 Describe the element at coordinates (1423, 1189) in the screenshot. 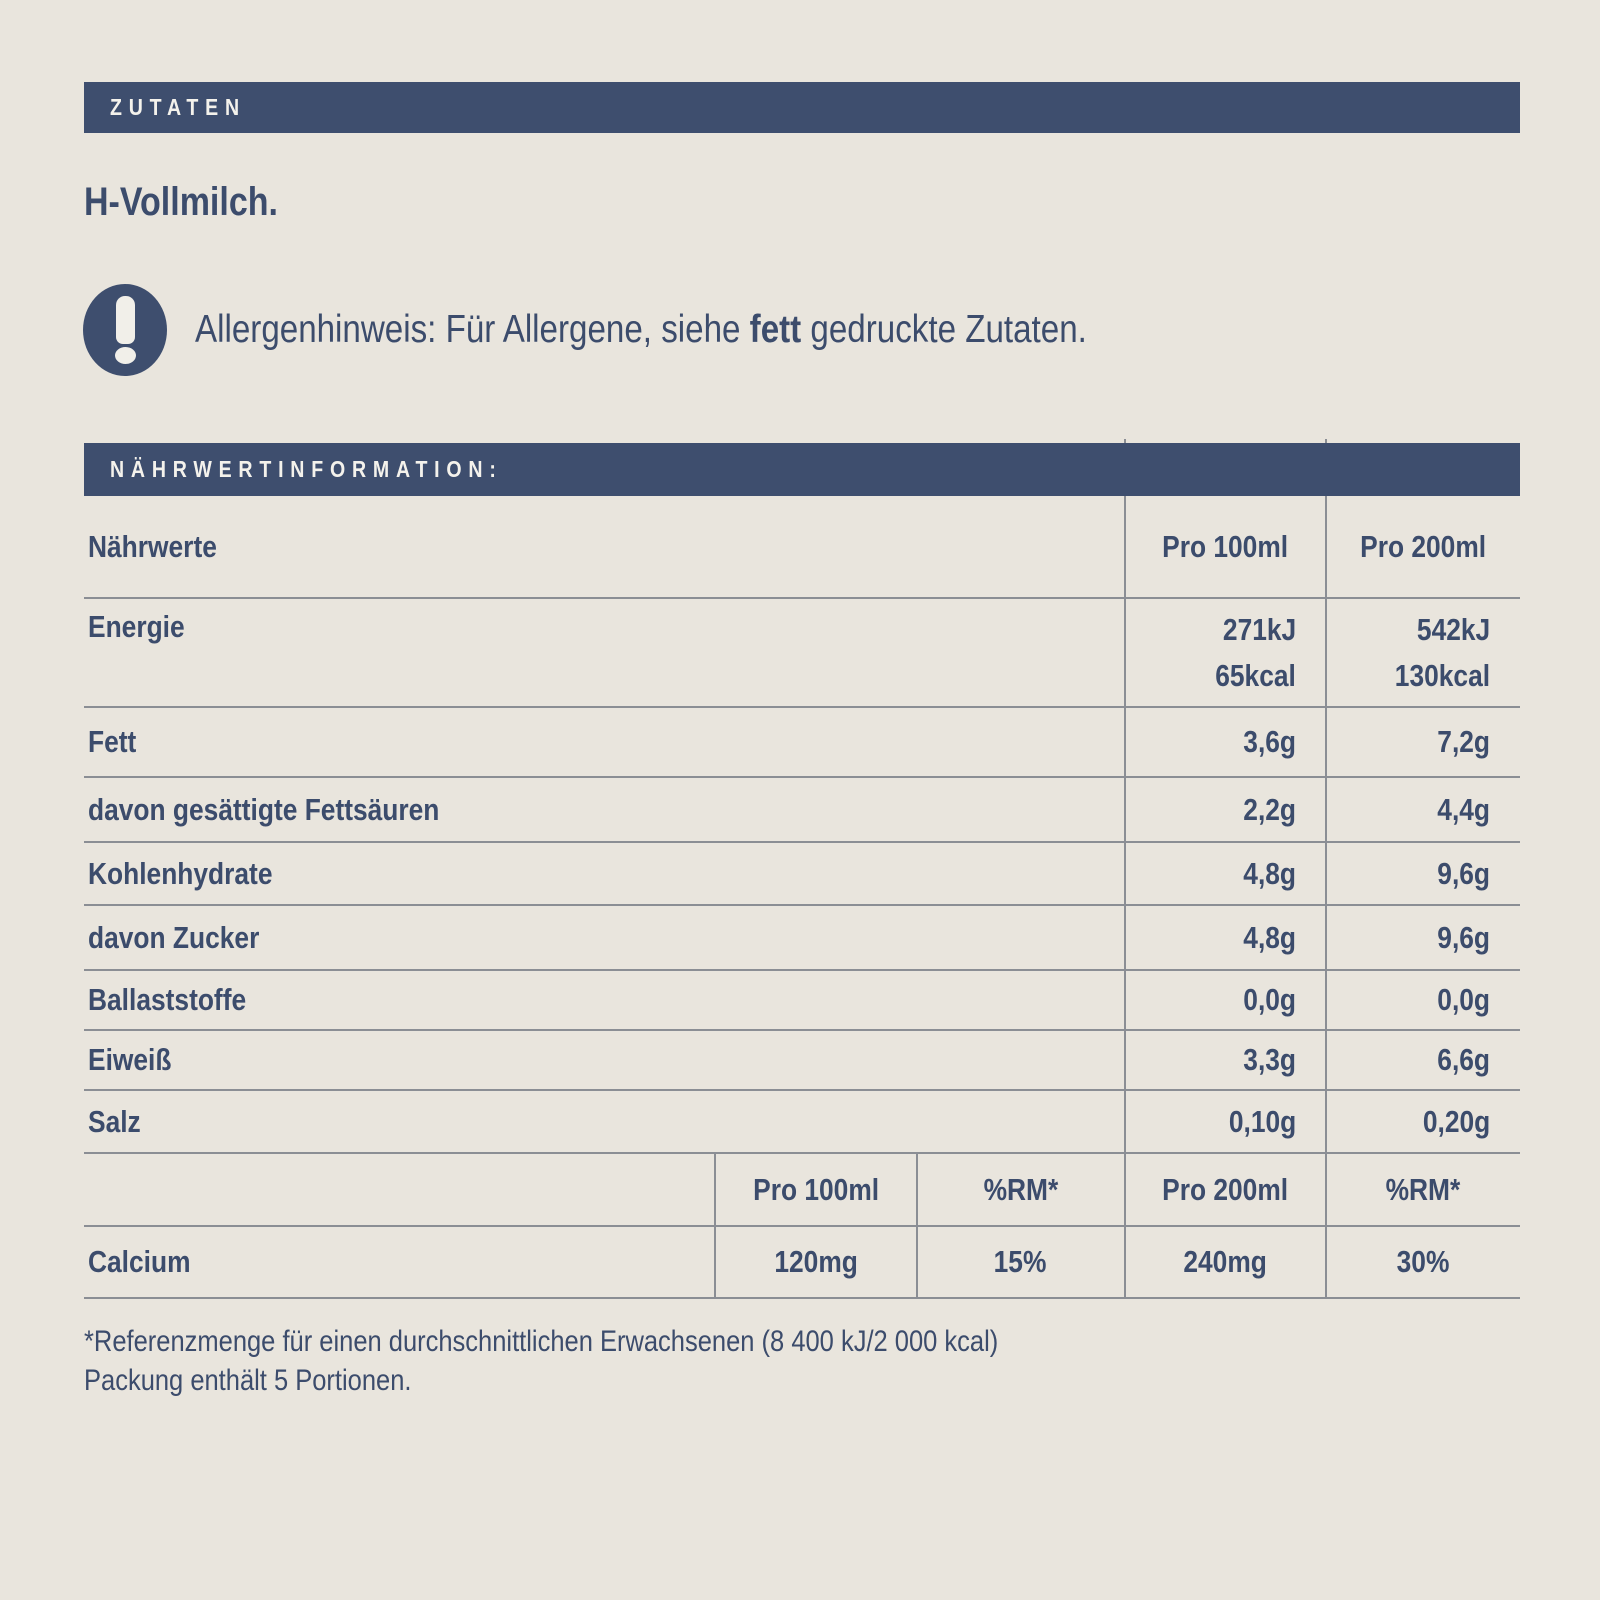

I see `minerals-column-header-rm-200ml: %RM*` at that location.